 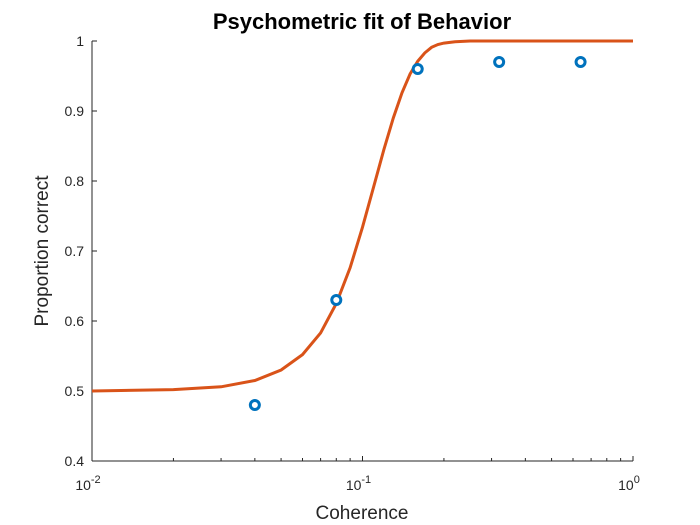 What do you see at coordinates (75, 461) in the screenshot?
I see `y-tick-label: 0.4` at bounding box center [75, 461].